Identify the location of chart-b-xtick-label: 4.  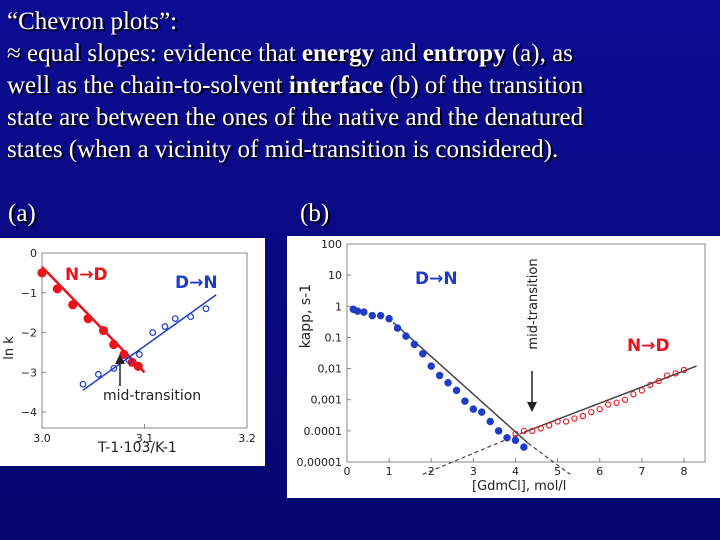
(515, 471).